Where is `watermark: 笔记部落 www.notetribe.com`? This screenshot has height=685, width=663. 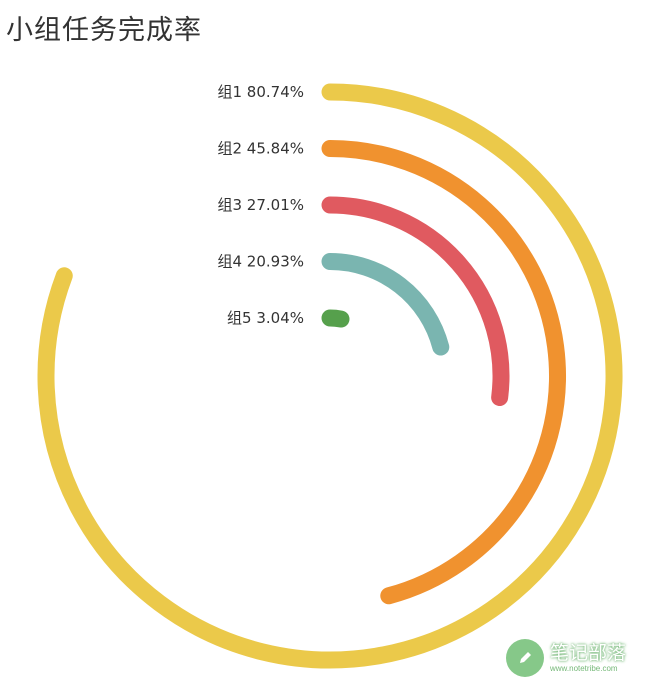 watermark: 笔记部落 www.notetribe.com is located at coordinates (580, 658).